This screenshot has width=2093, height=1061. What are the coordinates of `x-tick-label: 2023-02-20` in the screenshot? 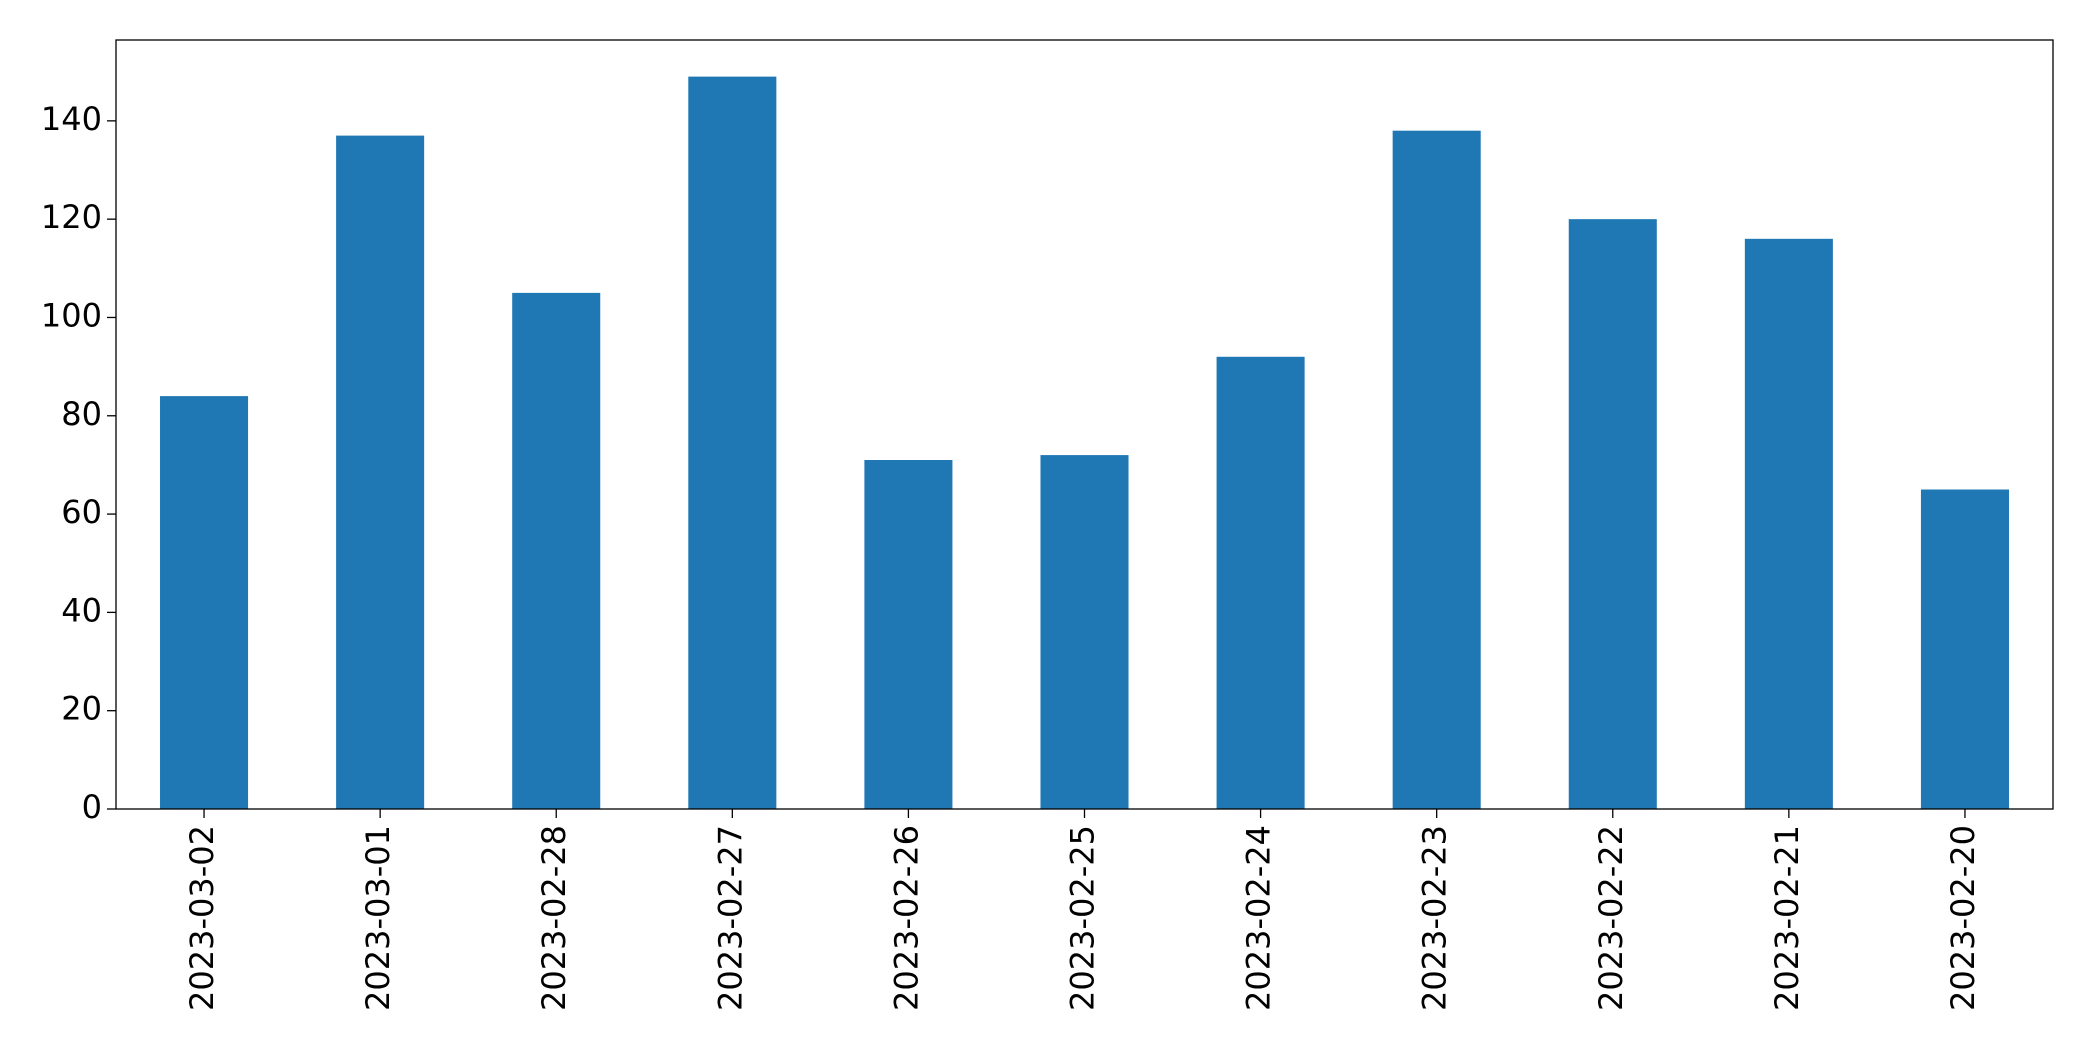 It's located at (1963, 918).